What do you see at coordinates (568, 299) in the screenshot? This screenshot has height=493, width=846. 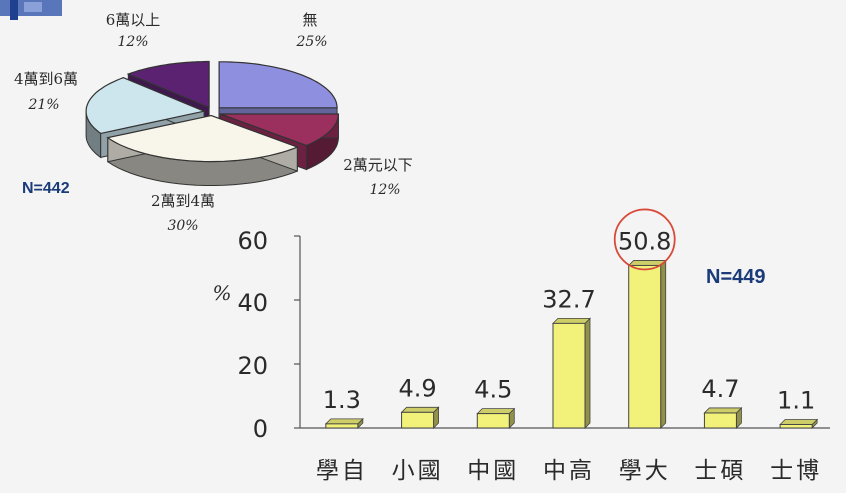 I see `bar-value-label-3: 32.7` at bounding box center [568, 299].